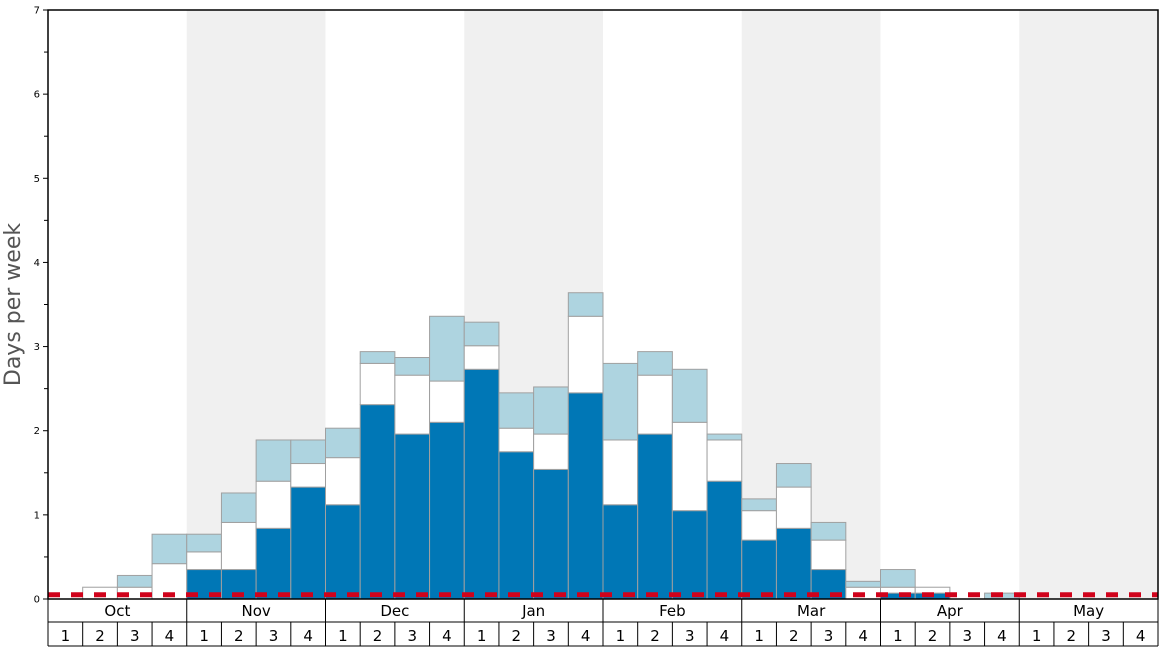 The width and height of the screenshot is (1168, 648). Describe the element at coordinates (811, 611) in the screenshot. I see `month-label-mar: Mar` at that location.